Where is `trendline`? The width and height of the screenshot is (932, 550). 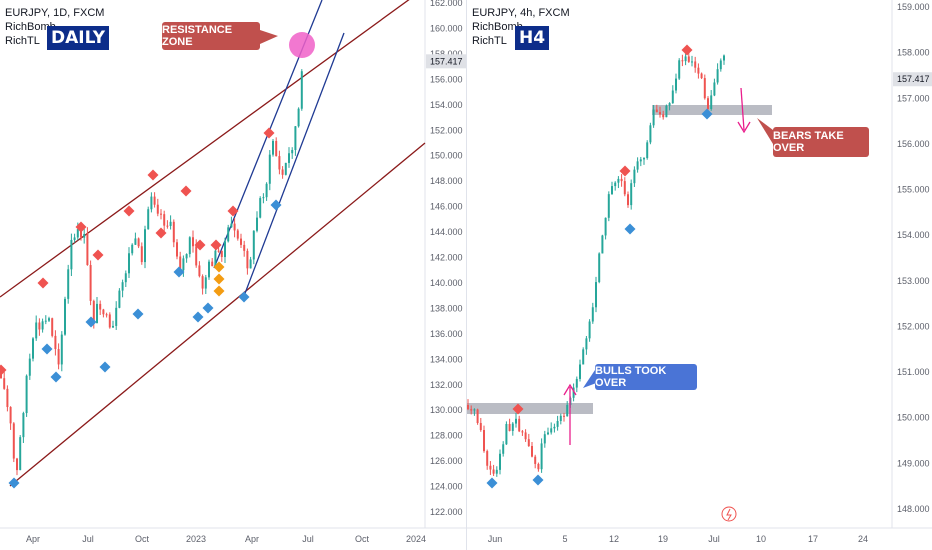 trendline is located at coordinates (294, 164).